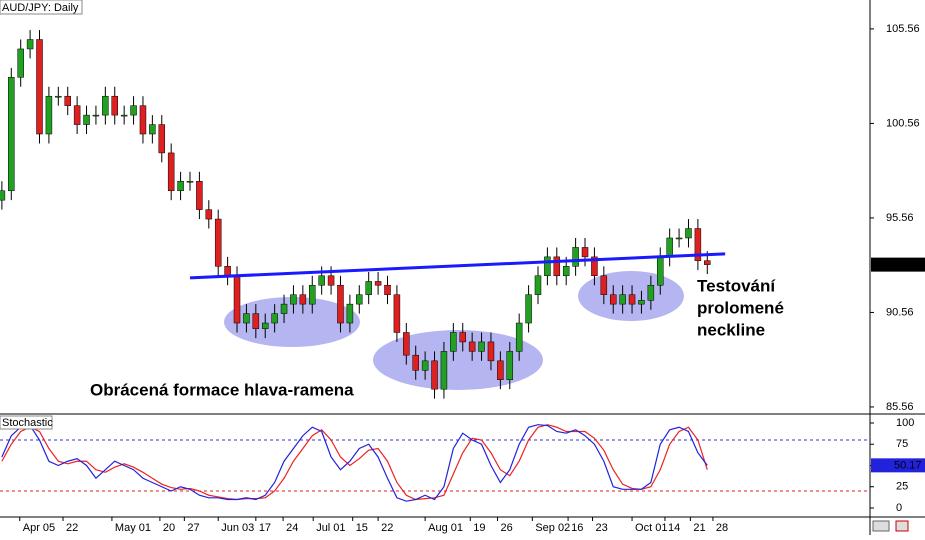  Describe the element at coordinates (292, 528) in the screenshot. I see `x-tick-label: 24` at that location.